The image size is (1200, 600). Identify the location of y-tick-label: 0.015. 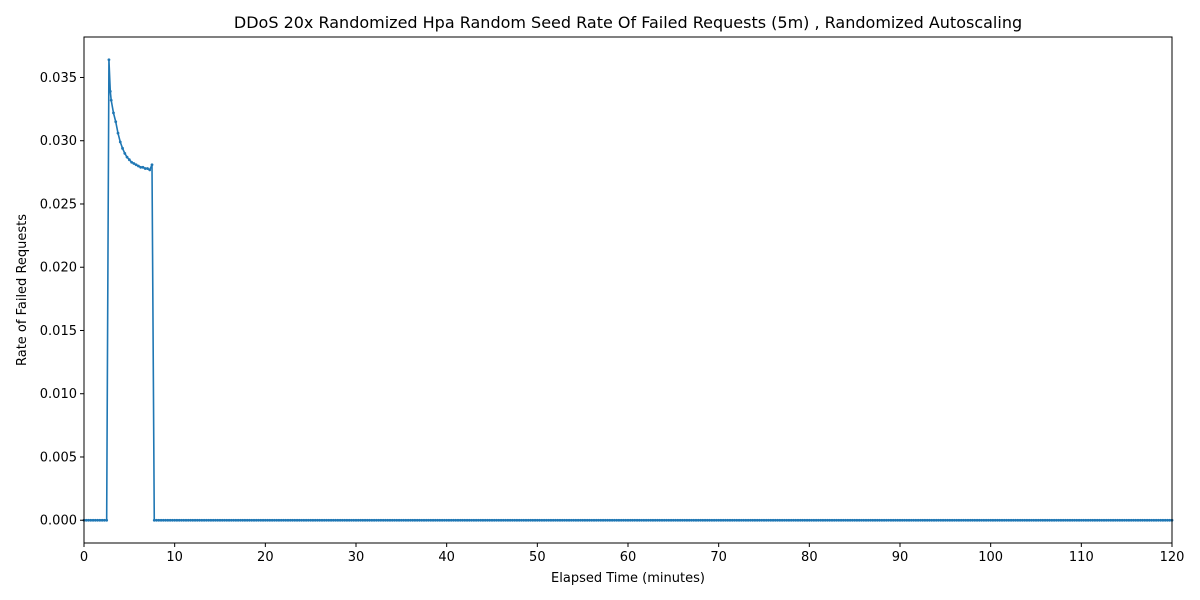
(58, 331).